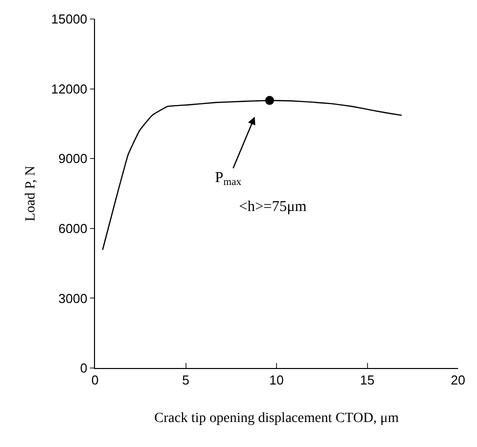 The height and width of the screenshot is (447, 477). I want to click on y-tick-label: 12000, so click(69, 88).